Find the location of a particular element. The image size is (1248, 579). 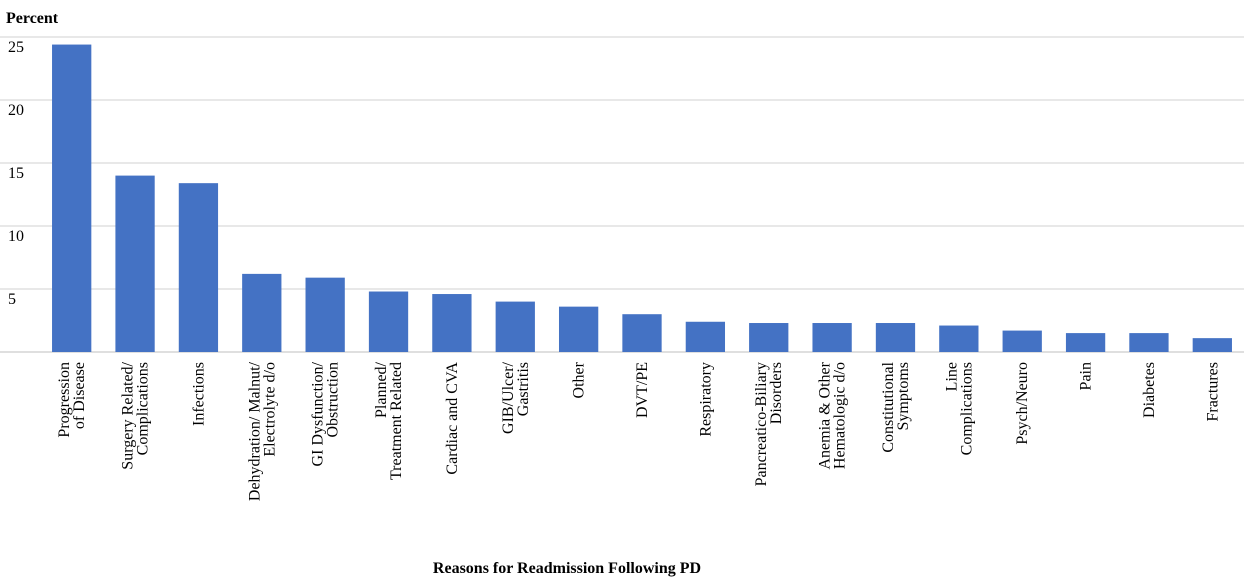

x-tick-label: GI Dysfunction/Obstruction is located at coordinates (326, 413).